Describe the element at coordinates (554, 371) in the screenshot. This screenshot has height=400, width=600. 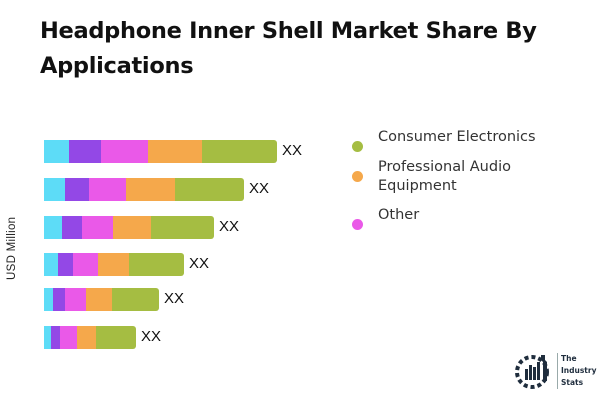
I see `the-industry-stats-logo: The Industry Stats` at that location.